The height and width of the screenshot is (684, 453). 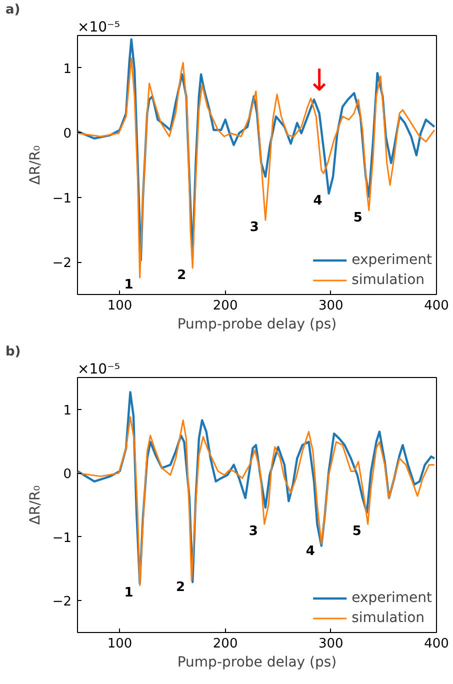 What do you see at coordinates (319, 81) in the screenshot?
I see `annotation: ↓` at bounding box center [319, 81].